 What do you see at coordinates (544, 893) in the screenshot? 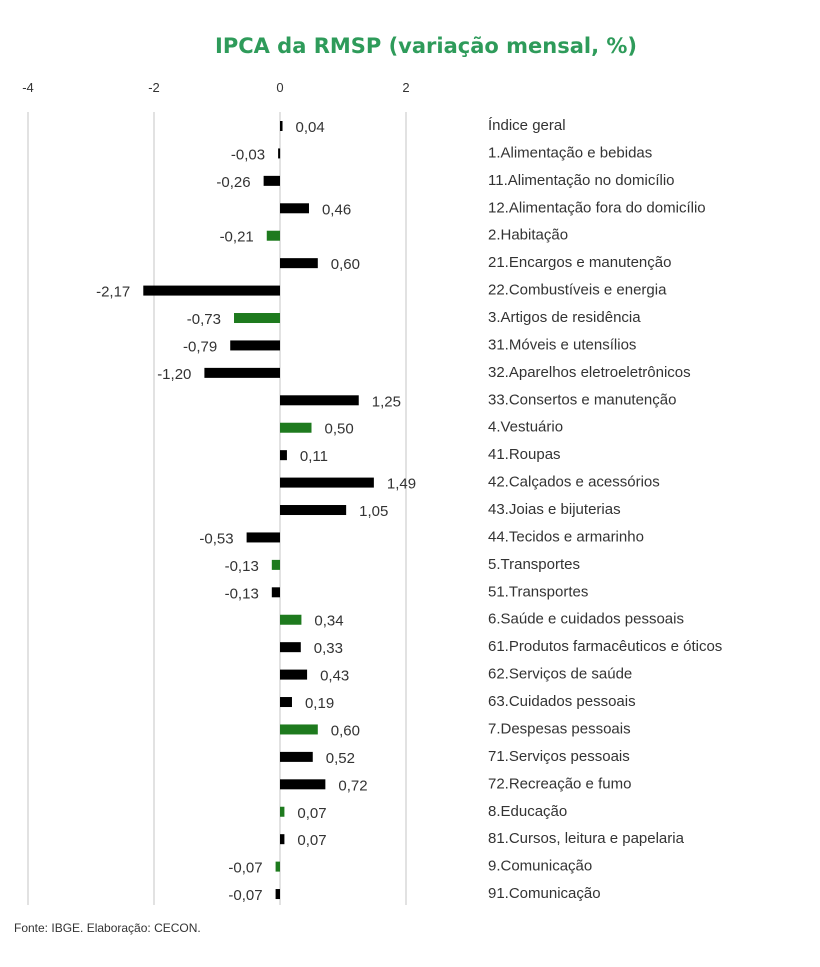
I see `category-label: 91.Comunicação` at bounding box center [544, 893].